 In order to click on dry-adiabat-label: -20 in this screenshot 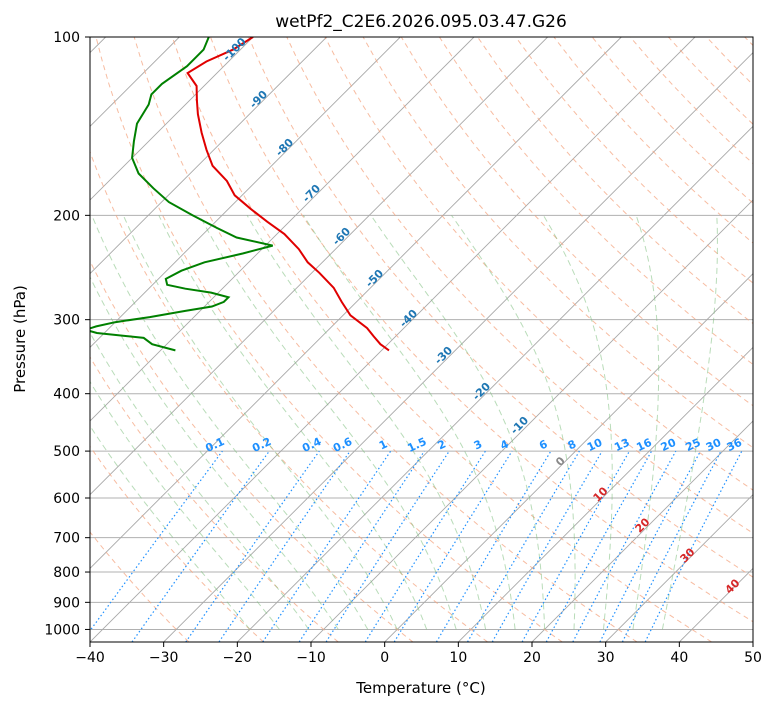, I will do `click(481, 391)`.